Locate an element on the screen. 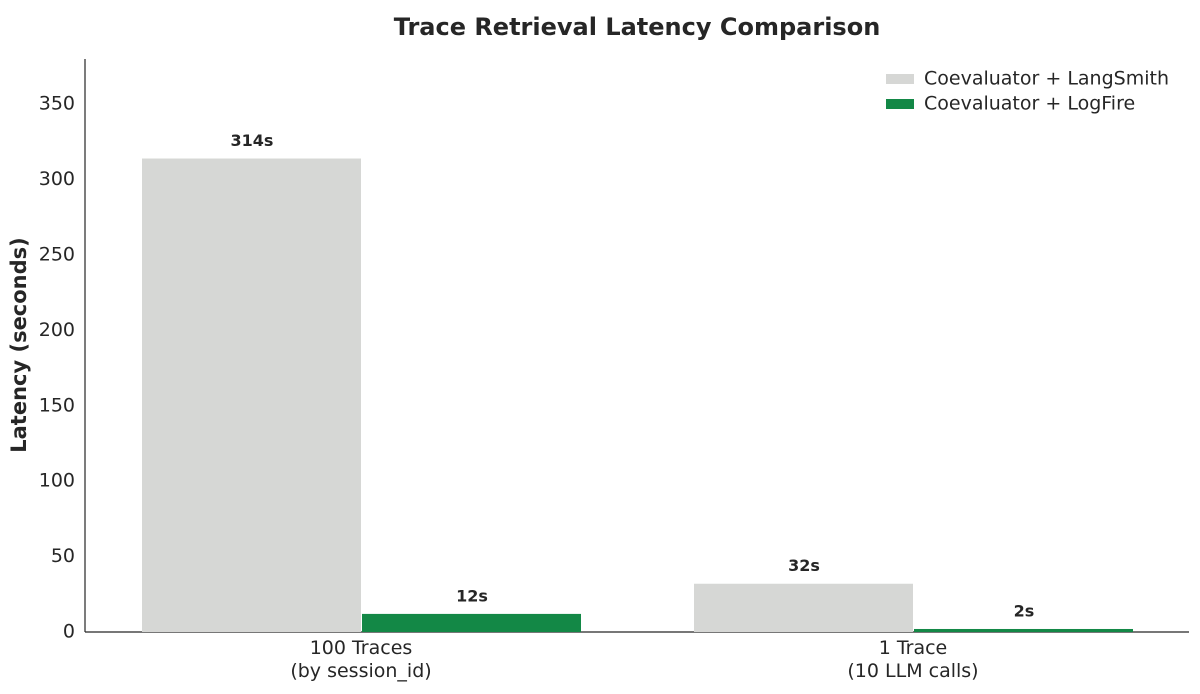 Image resolution: width=1200 pixels, height=694 pixels. chart-title: Trace Retrieval Latency Comparison is located at coordinates (637, 27).